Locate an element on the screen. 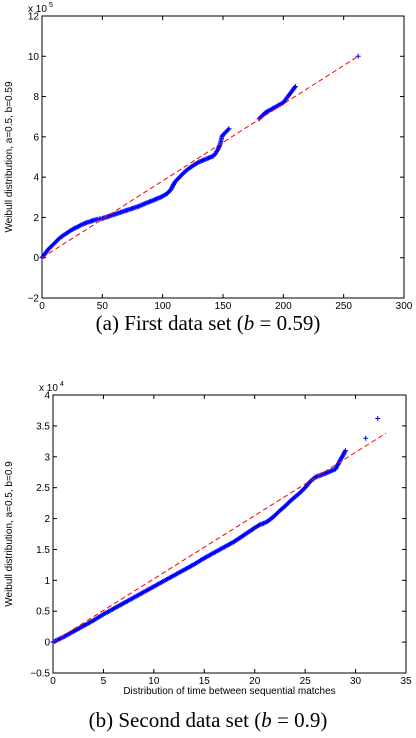 The height and width of the screenshot is (738, 416). x-tick-label: 25 is located at coordinates (306, 681).